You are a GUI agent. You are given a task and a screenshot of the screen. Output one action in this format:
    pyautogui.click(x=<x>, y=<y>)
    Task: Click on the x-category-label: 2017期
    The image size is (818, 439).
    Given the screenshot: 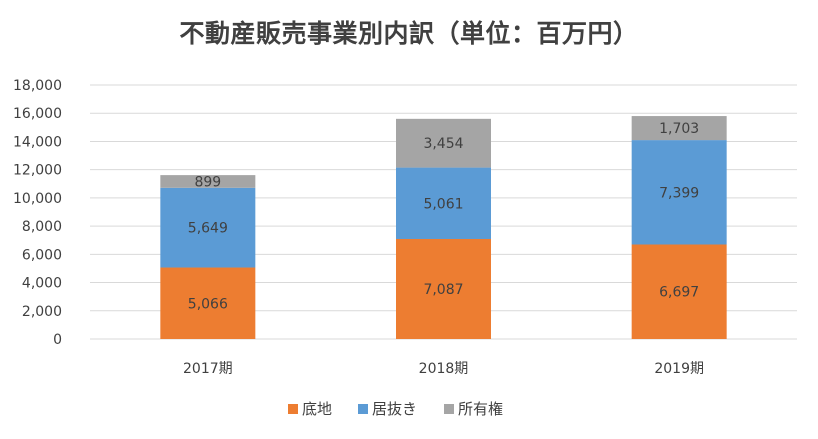 What is the action you would take?
    pyautogui.click(x=208, y=369)
    